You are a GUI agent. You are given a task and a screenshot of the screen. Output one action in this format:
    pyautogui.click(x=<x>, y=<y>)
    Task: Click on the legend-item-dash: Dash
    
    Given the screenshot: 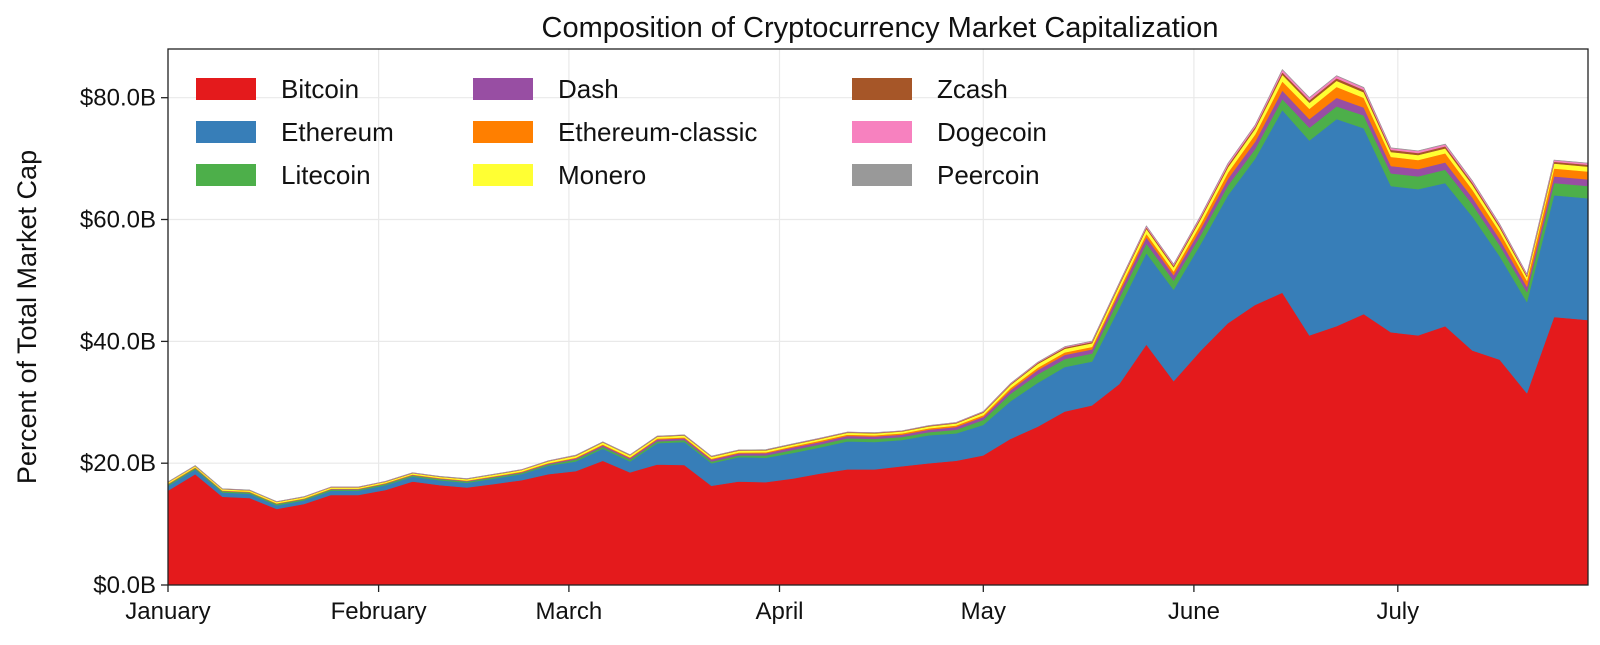 What is the action you would take?
    pyautogui.click(x=546, y=89)
    